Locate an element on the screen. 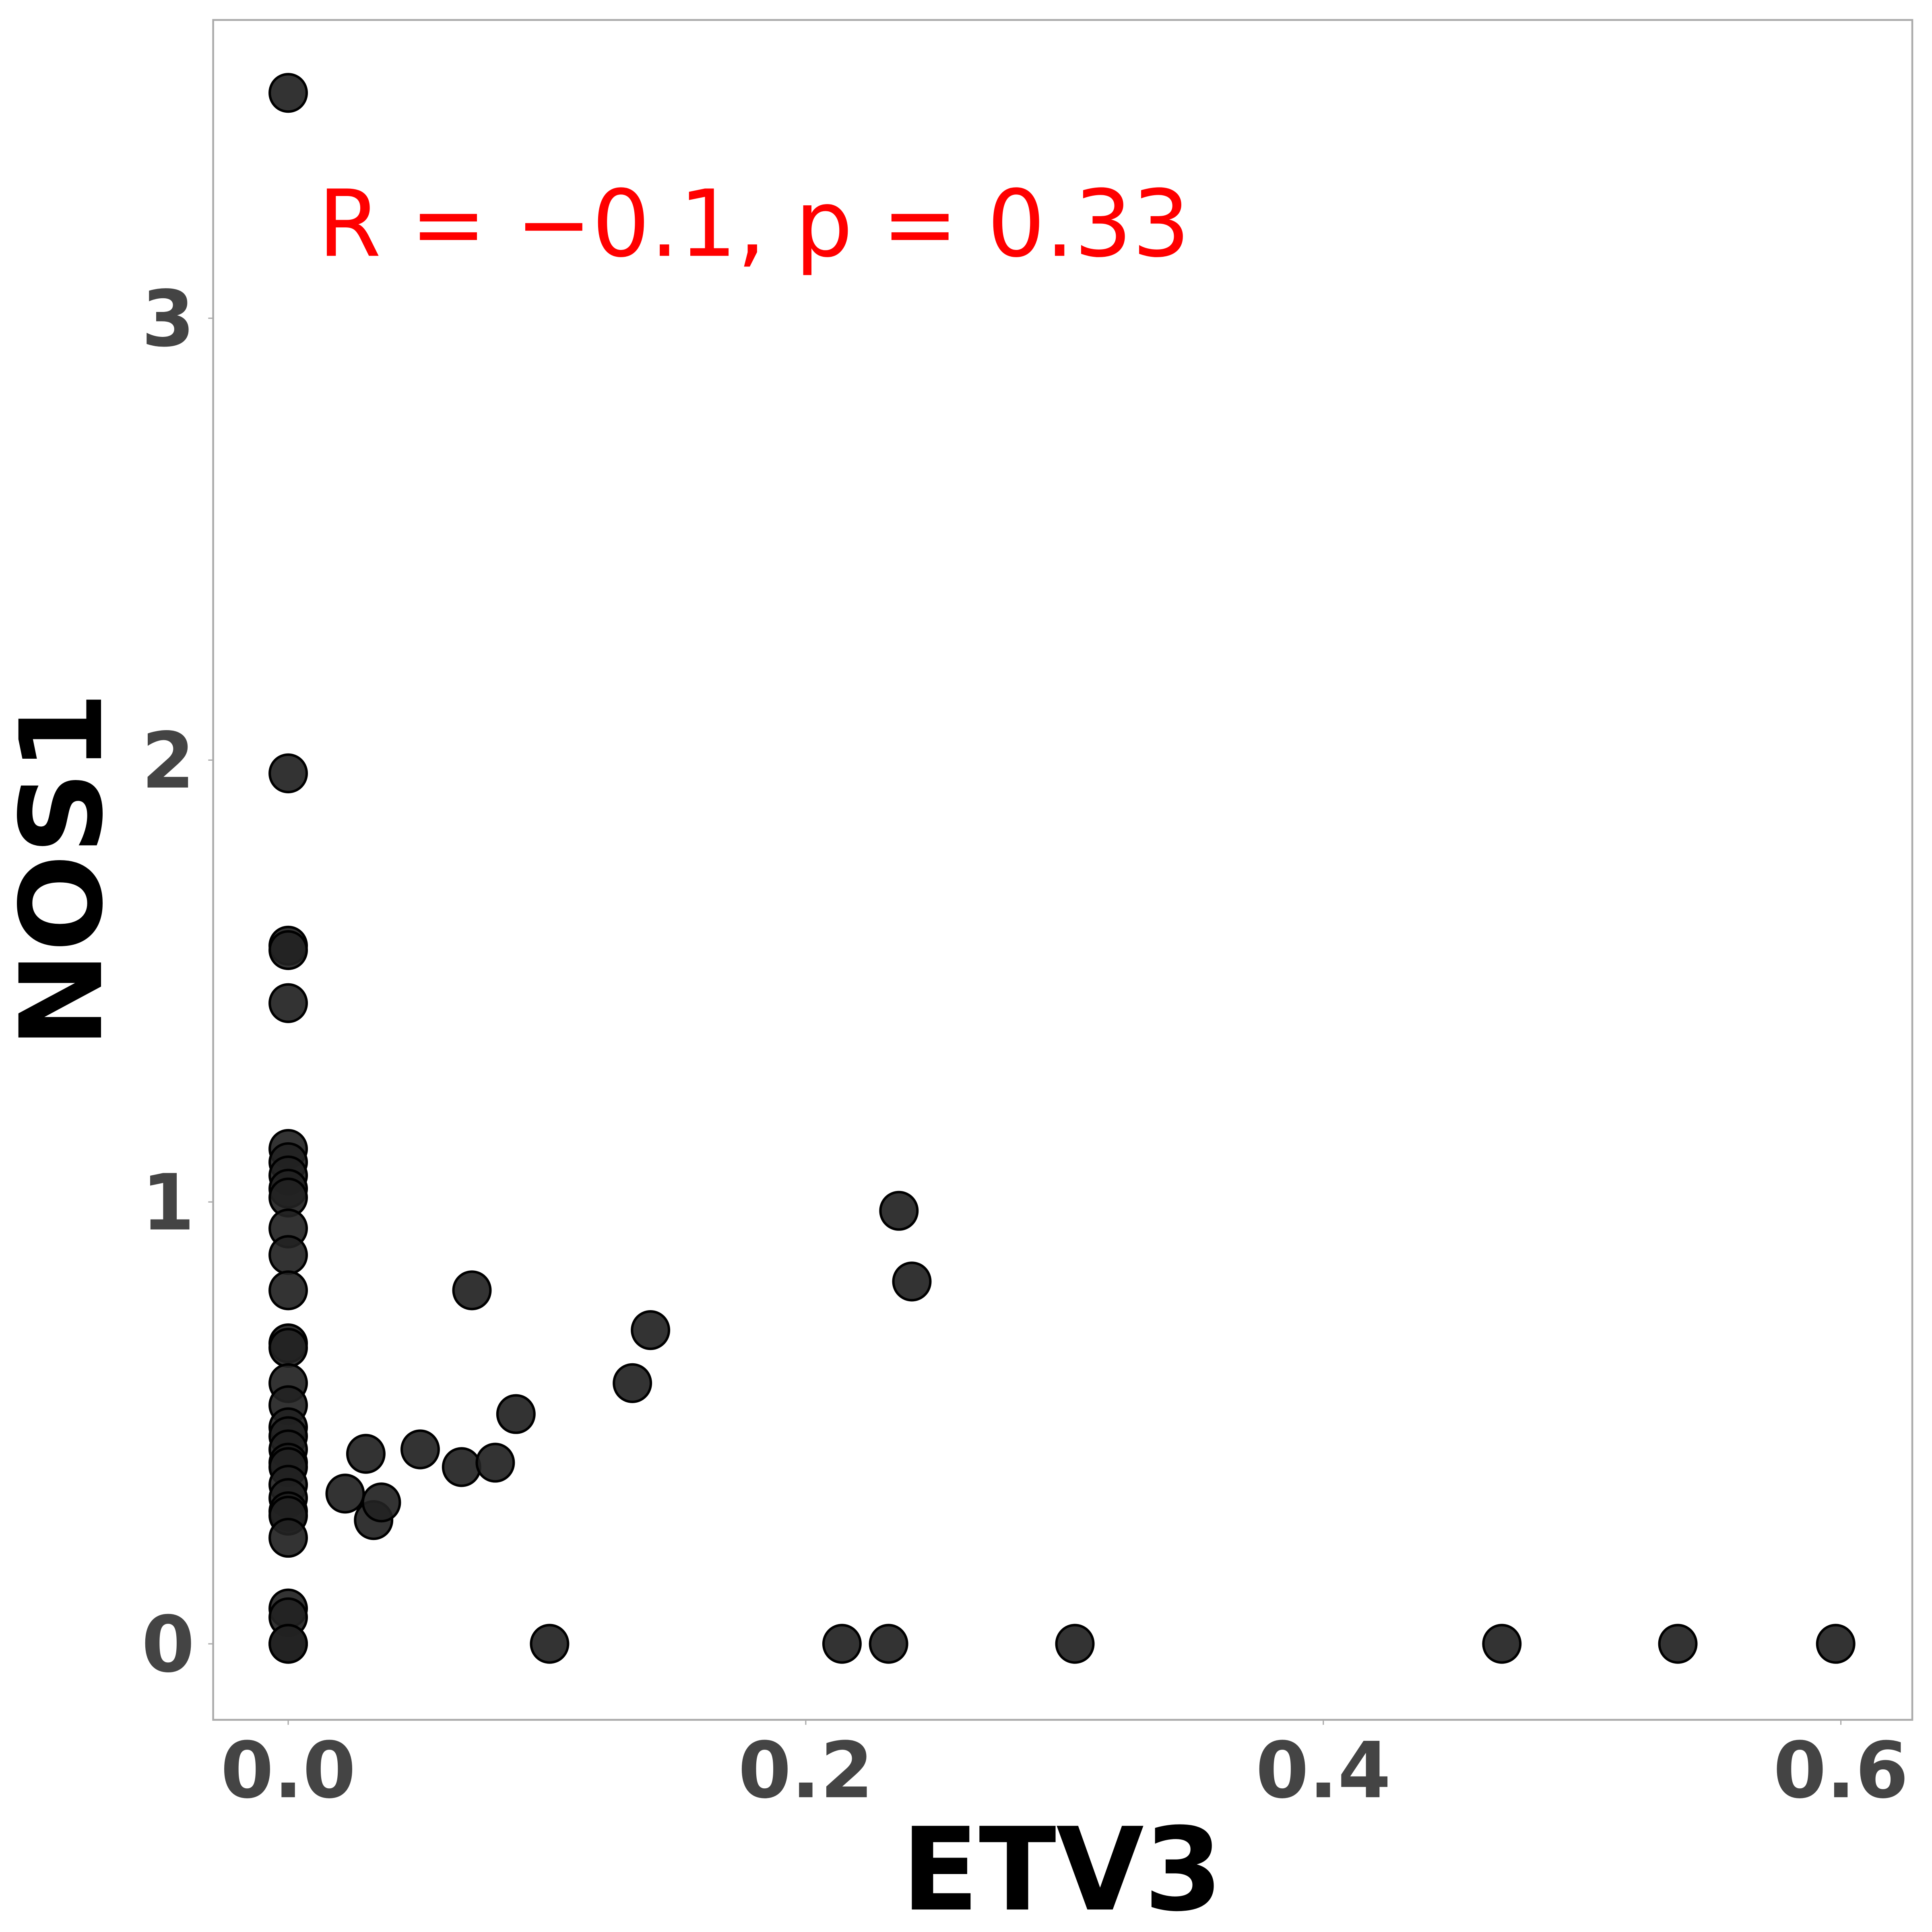 This screenshot has width=1932, height=1932. annotation: R = −0.1, p = 0.33 is located at coordinates (754, 224).